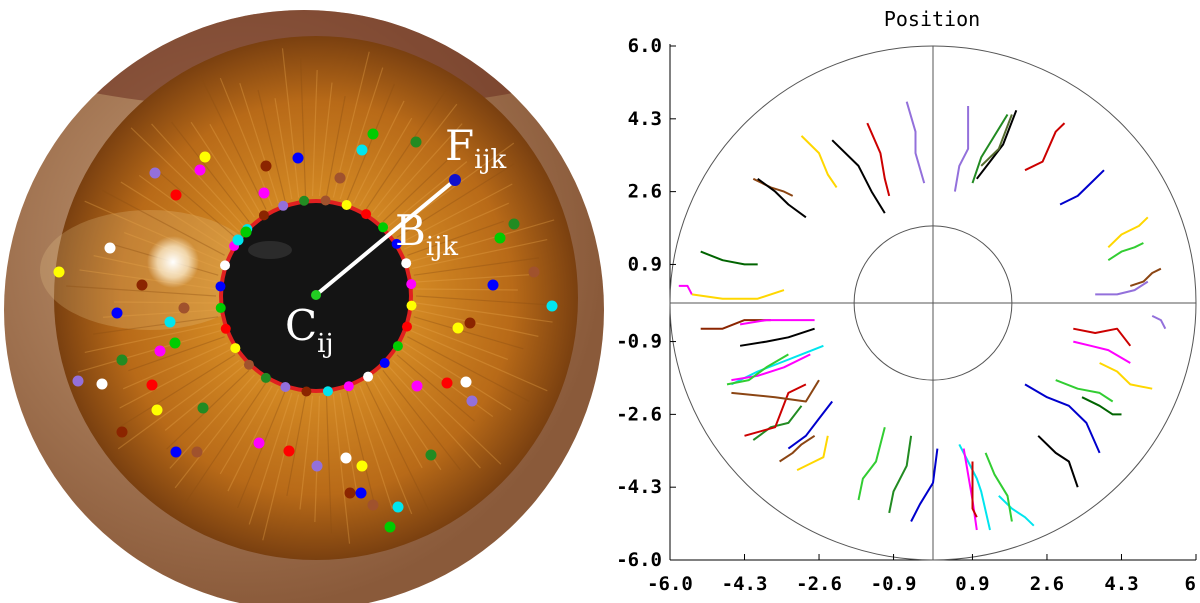 The image size is (1200, 603). I want to click on y-axis-ticks: 6.0 4.3 2.6 0.9 -0.9 -2.6 -4.3 -6.0, so click(646, 303).